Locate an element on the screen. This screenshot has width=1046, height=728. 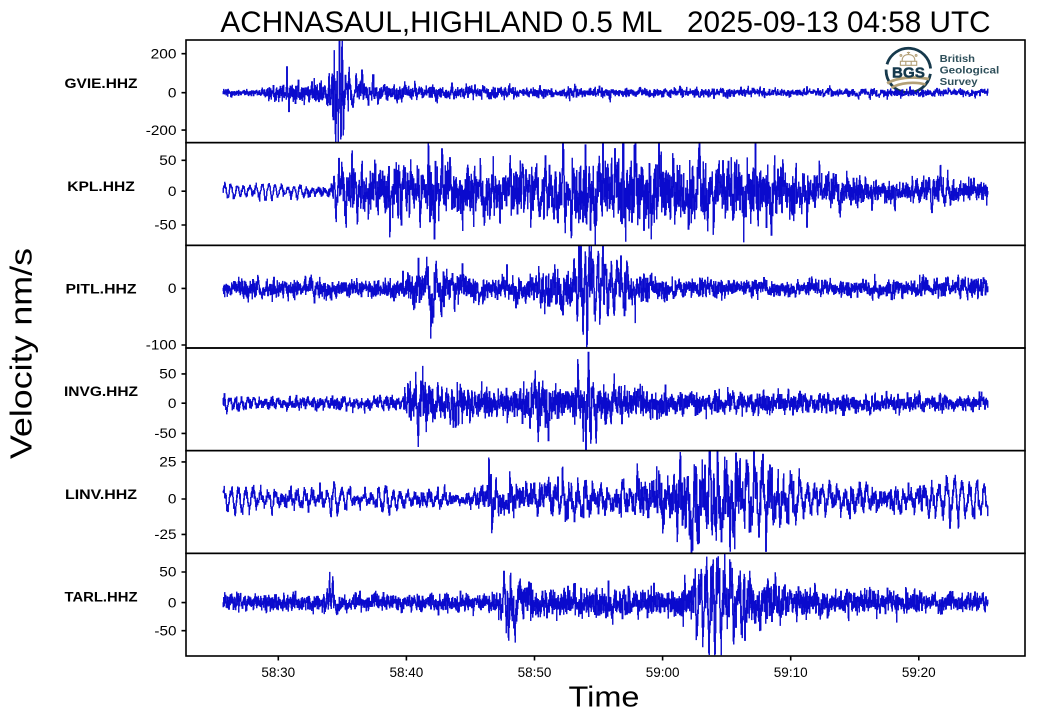
svg-text: -100 is located at coordinates (161, 345).